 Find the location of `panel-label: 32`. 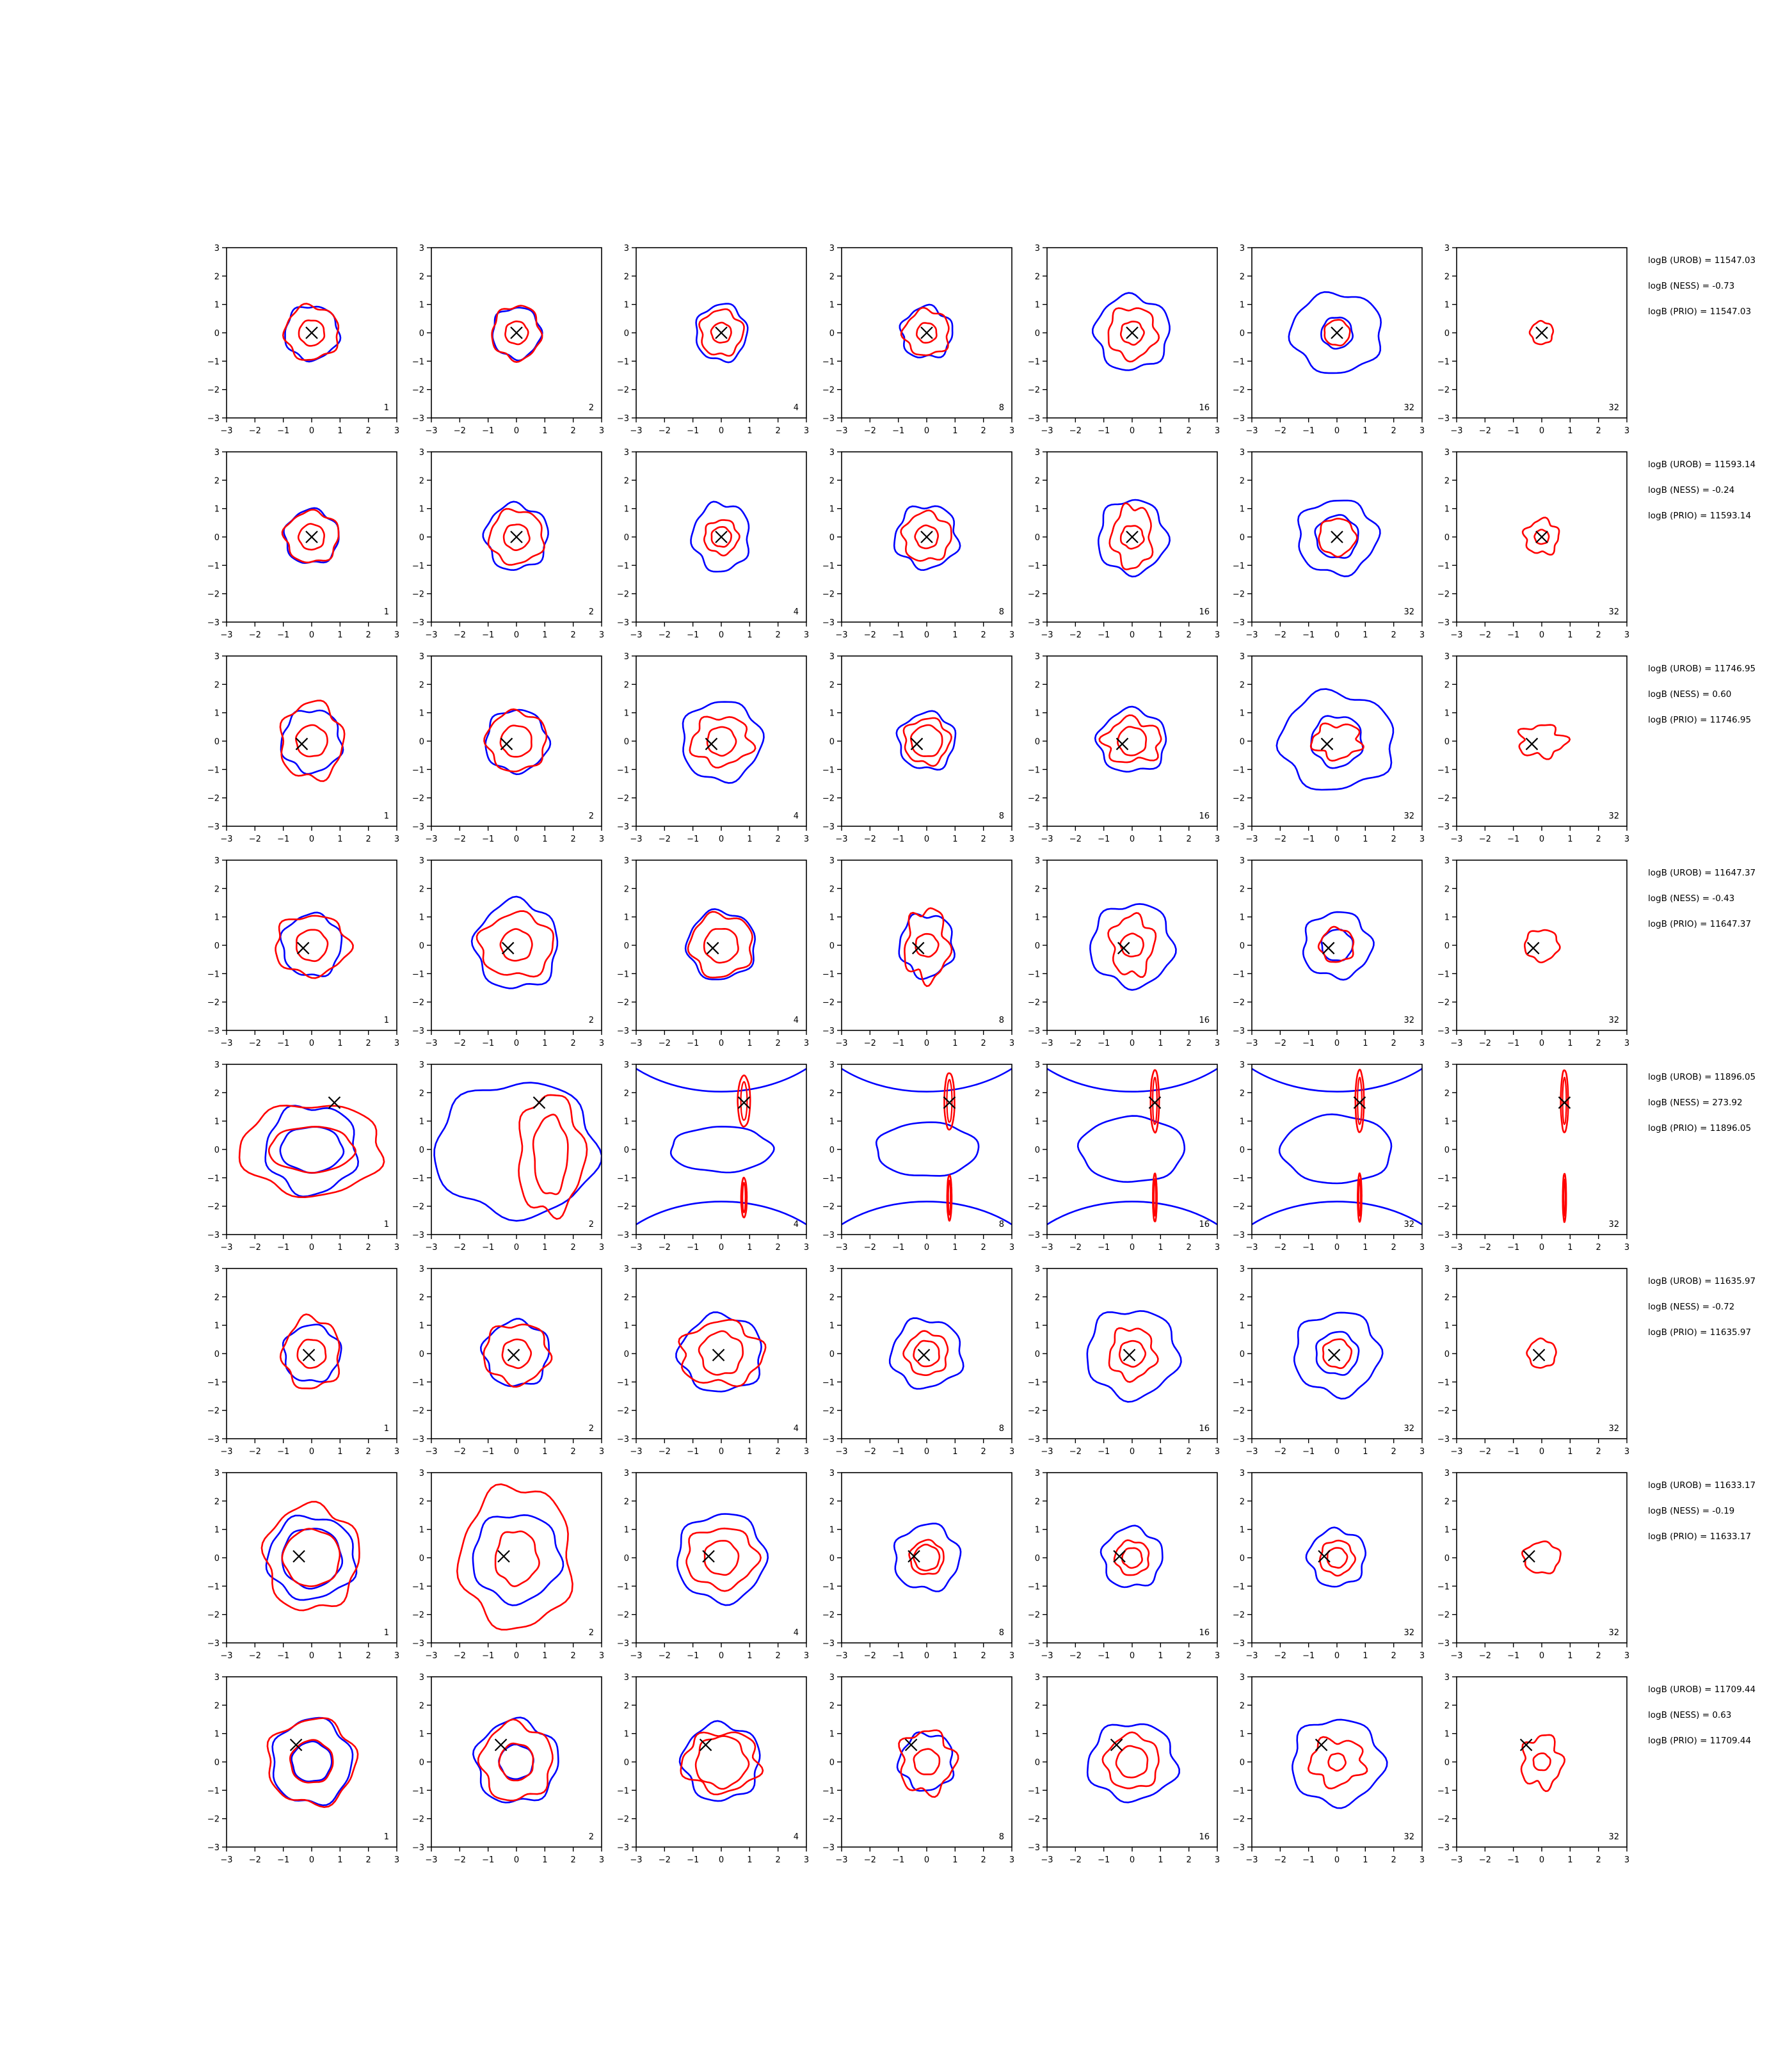

panel-label: 32 is located at coordinates (1409, 1429).